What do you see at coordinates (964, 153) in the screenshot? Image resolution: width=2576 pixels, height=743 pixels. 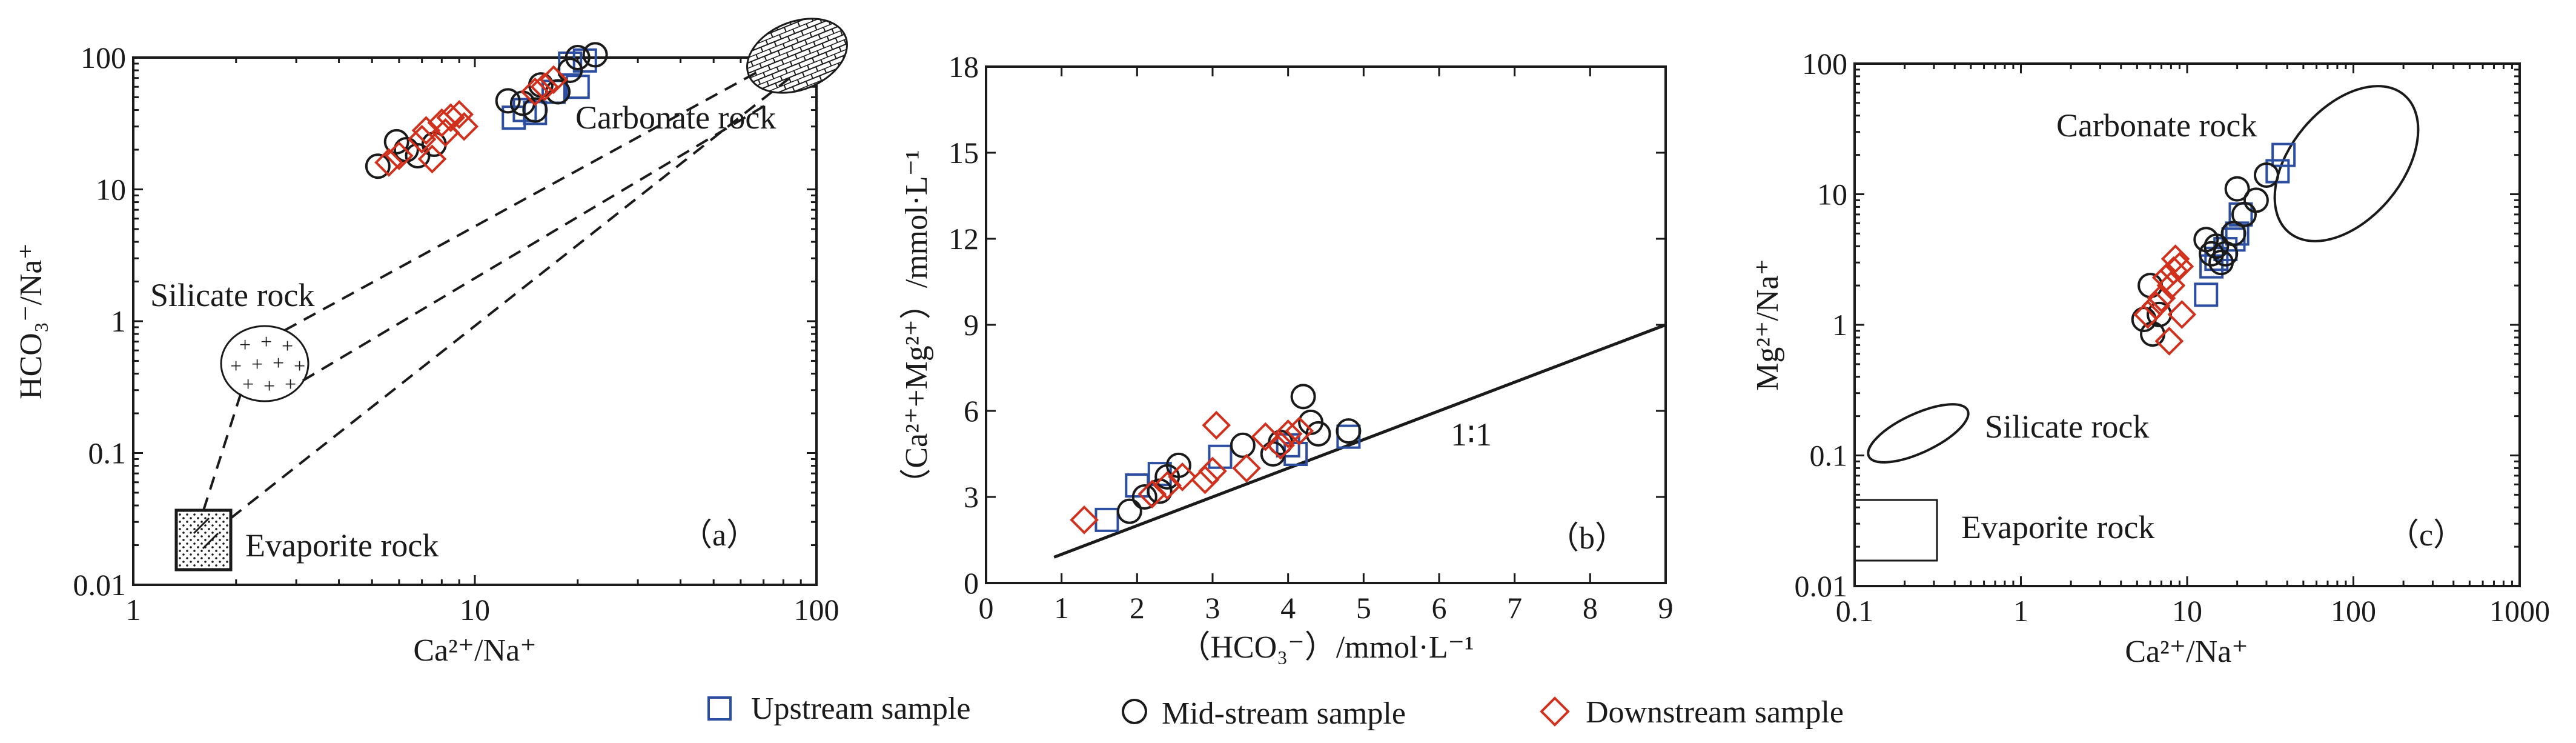 I see `y-tick-label: 15` at bounding box center [964, 153].